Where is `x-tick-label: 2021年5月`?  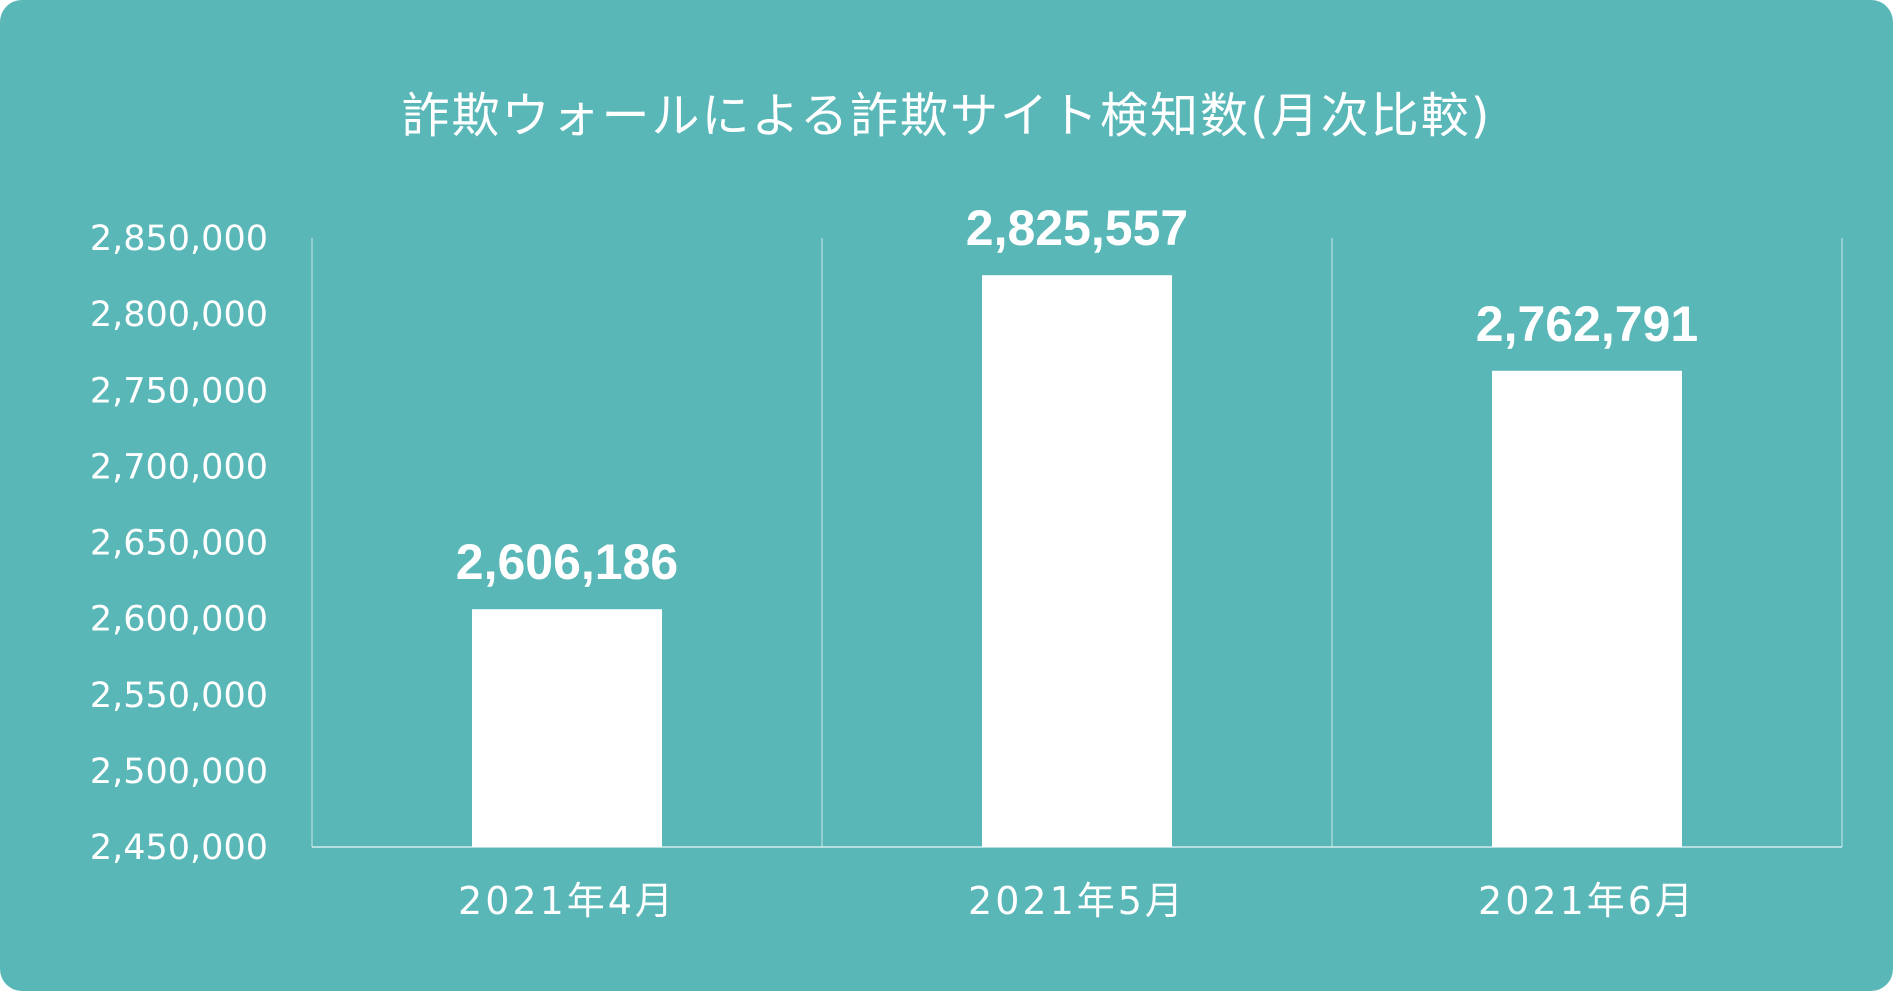
x-tick-label: 2021年5月 is located at coordinates (1077, 901).